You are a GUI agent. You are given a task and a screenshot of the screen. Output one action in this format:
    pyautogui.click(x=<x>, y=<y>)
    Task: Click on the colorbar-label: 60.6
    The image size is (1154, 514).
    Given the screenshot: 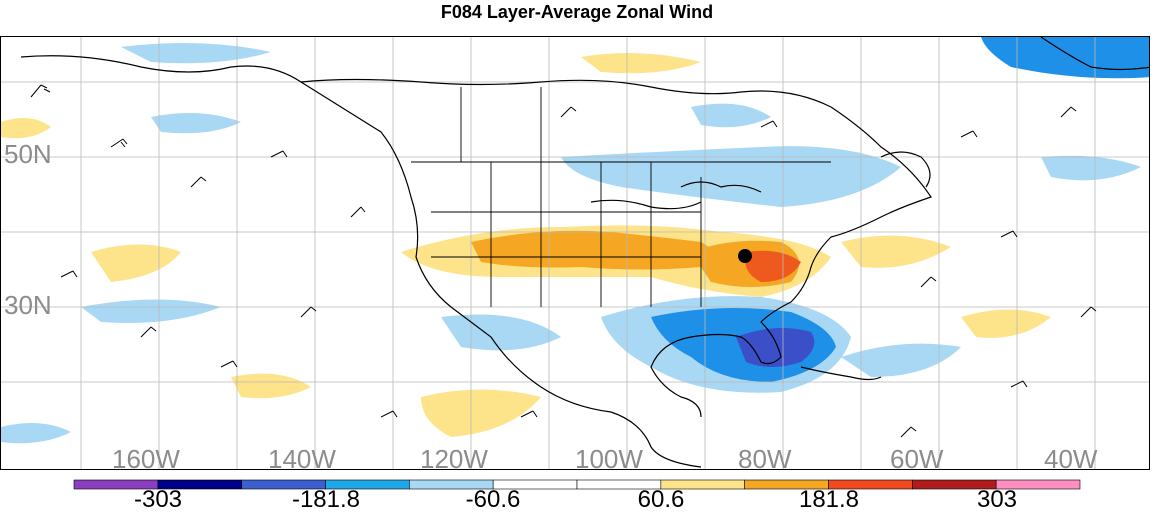 What is the action you would take?
    pyautogui.click(x=661, y=499)
    